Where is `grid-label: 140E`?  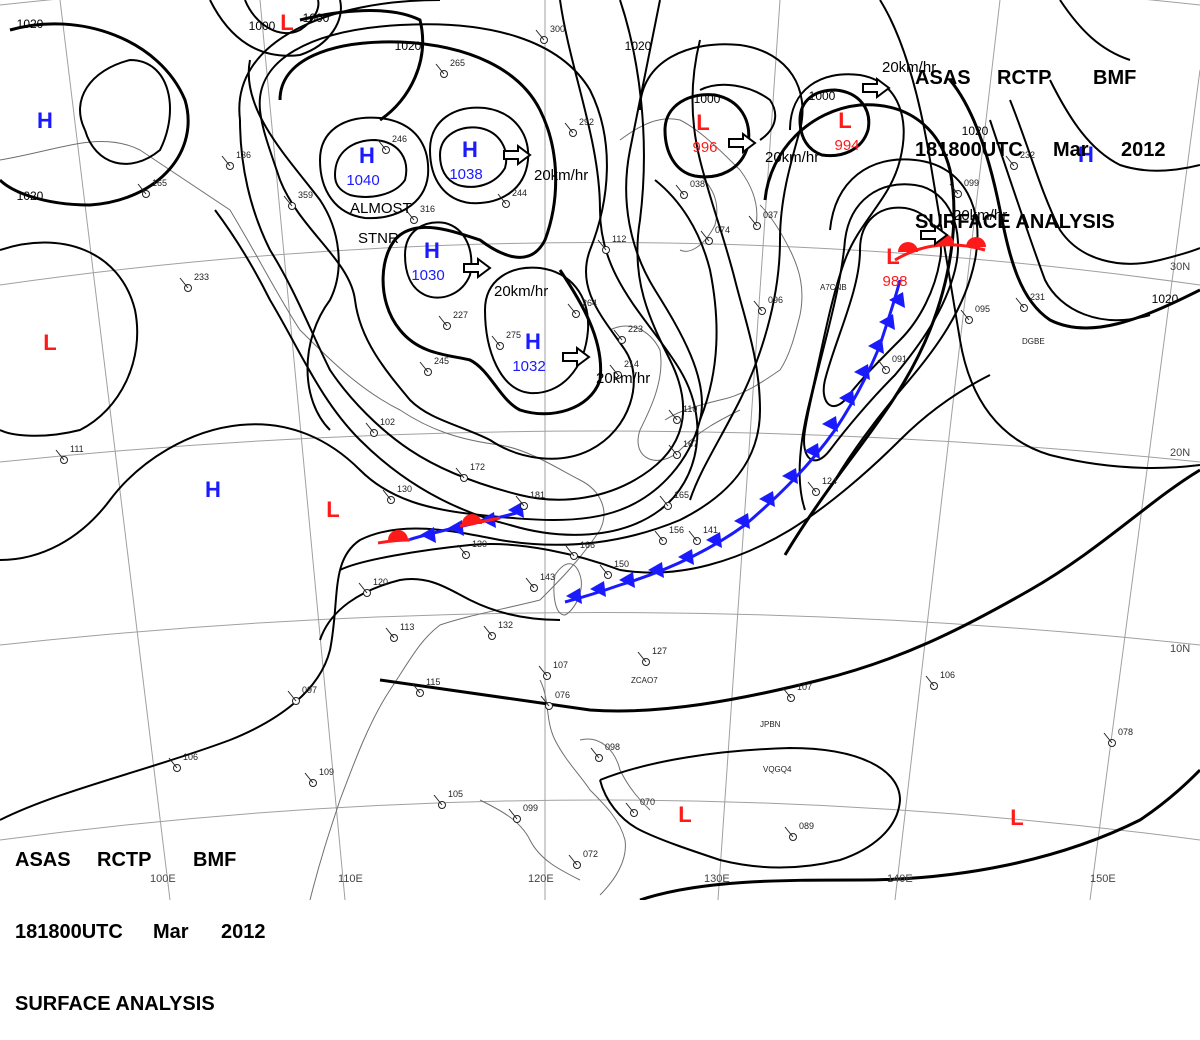 grid-label: 140E is located at coordinates (900, 879).